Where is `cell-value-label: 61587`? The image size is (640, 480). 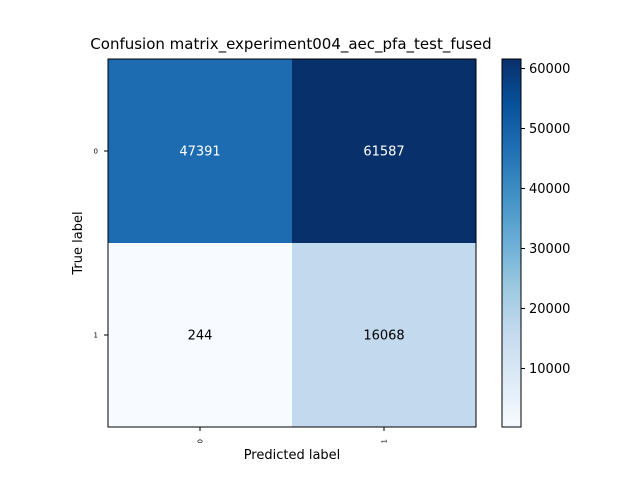
cell-value-label: 61587 is located at coordinates (383, 152).